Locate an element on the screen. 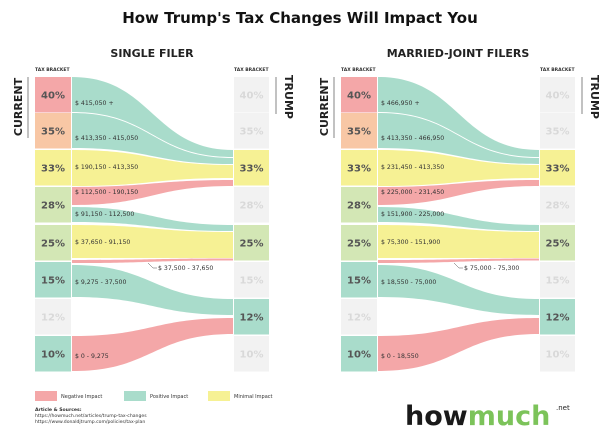 This screenshot has width=600, height=438. flow-label: $ 75,000 - 75,300 is located at coordinates (491, 268).